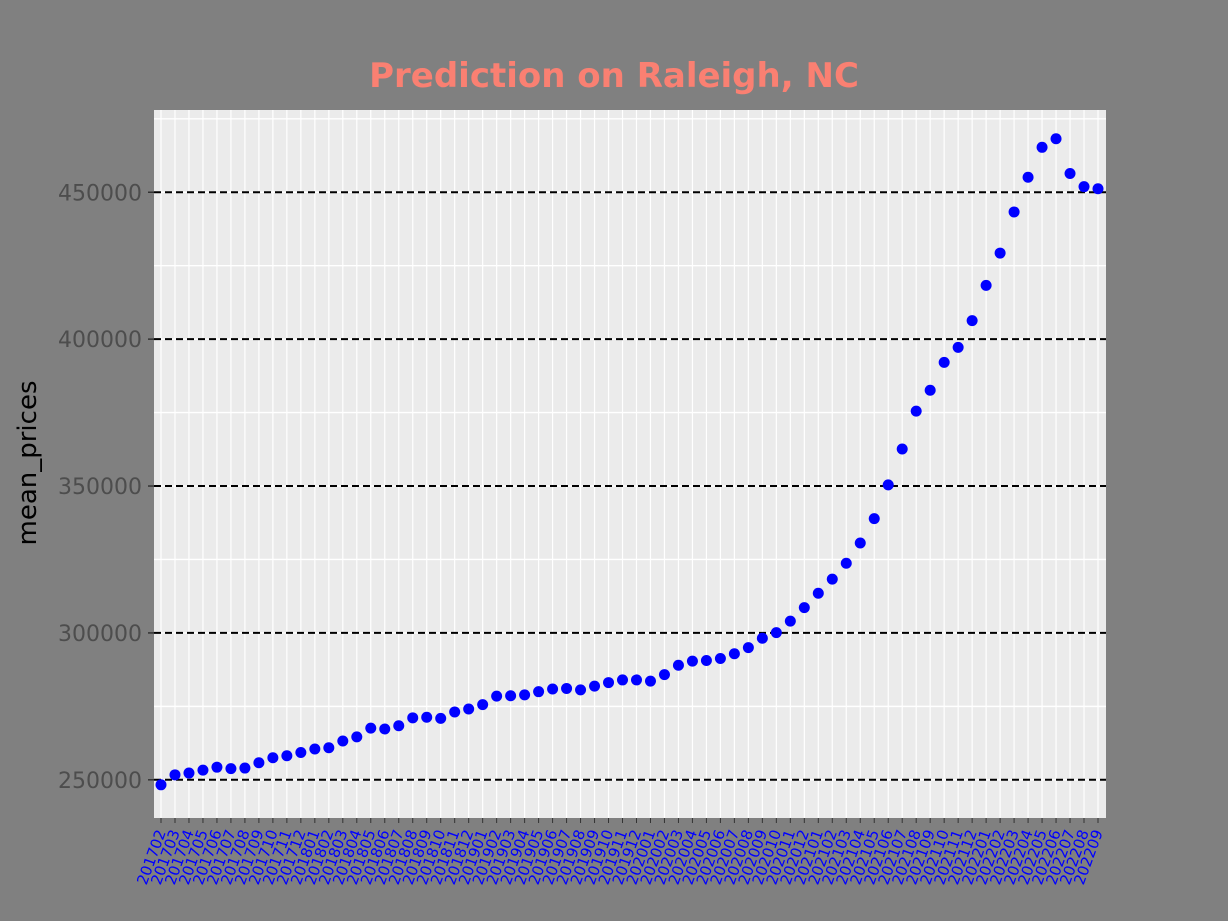  What do you see at coordinates (100, 634) in the screenshot?
I see `y-tick-label: 300000` at bounding box center [100, 634].